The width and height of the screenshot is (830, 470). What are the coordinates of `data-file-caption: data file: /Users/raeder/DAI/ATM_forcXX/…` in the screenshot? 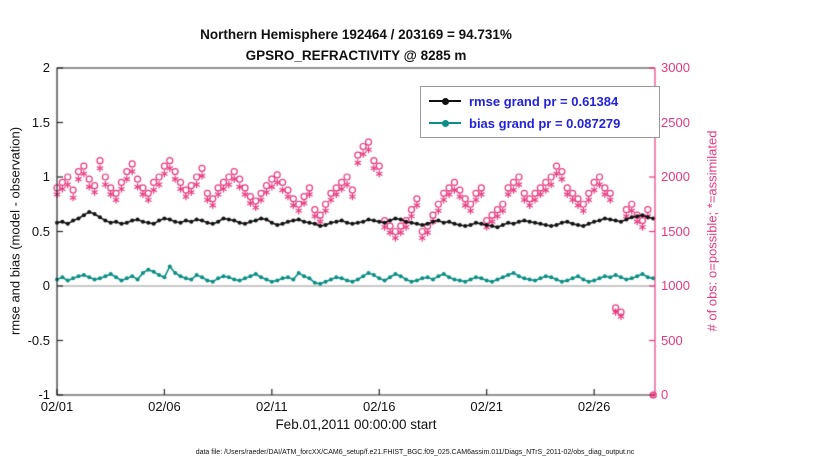 It's located at (415, 452).